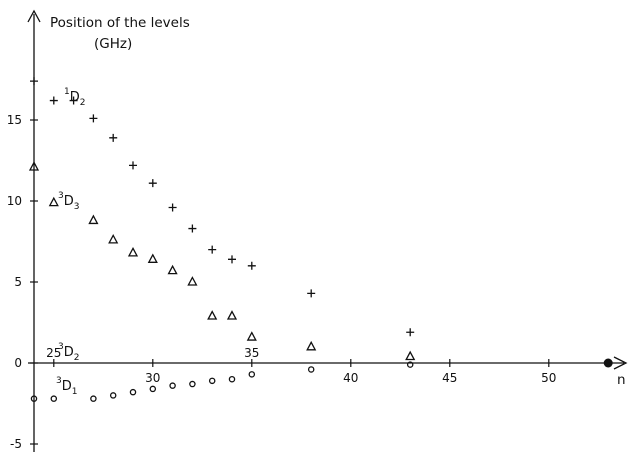  I want to click on y-tick-label: -5, so click(16, 444).